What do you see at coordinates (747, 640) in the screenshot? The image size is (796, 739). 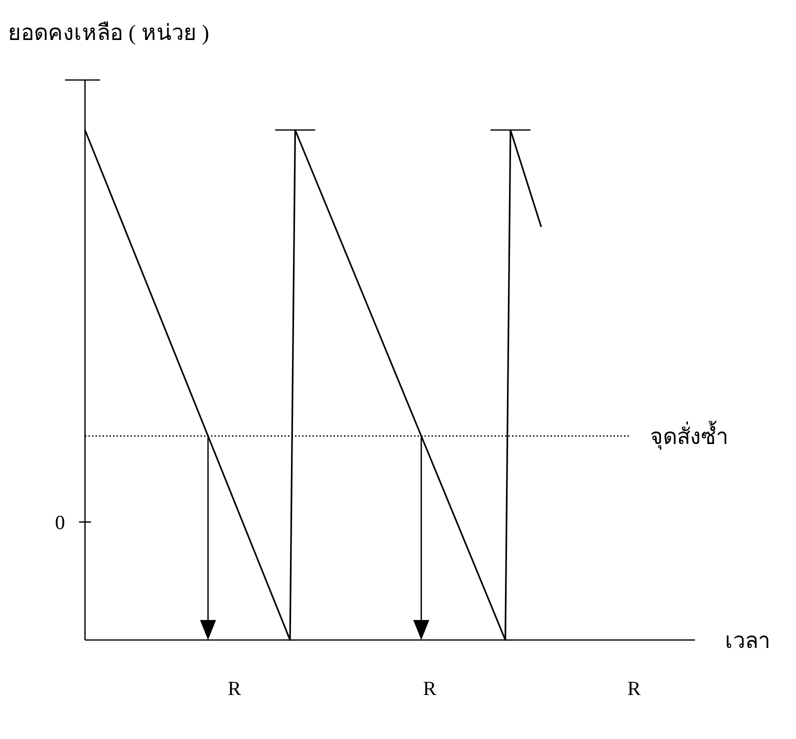 I see `x-axis-title: เวลา` at bounding box center [747, 640].